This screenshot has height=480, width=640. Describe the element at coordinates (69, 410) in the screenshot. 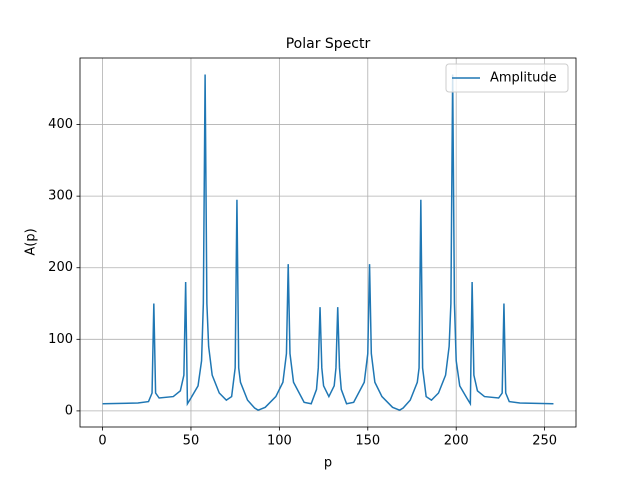

I see `y-tick-label: 0` at that location.